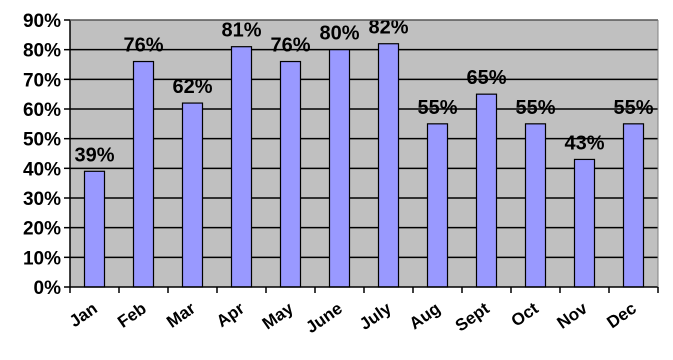  What do you see at coordinates (42, 140) in the screenshot?
I see `y-tick-label: 50%` at bounding box center [42, 140].